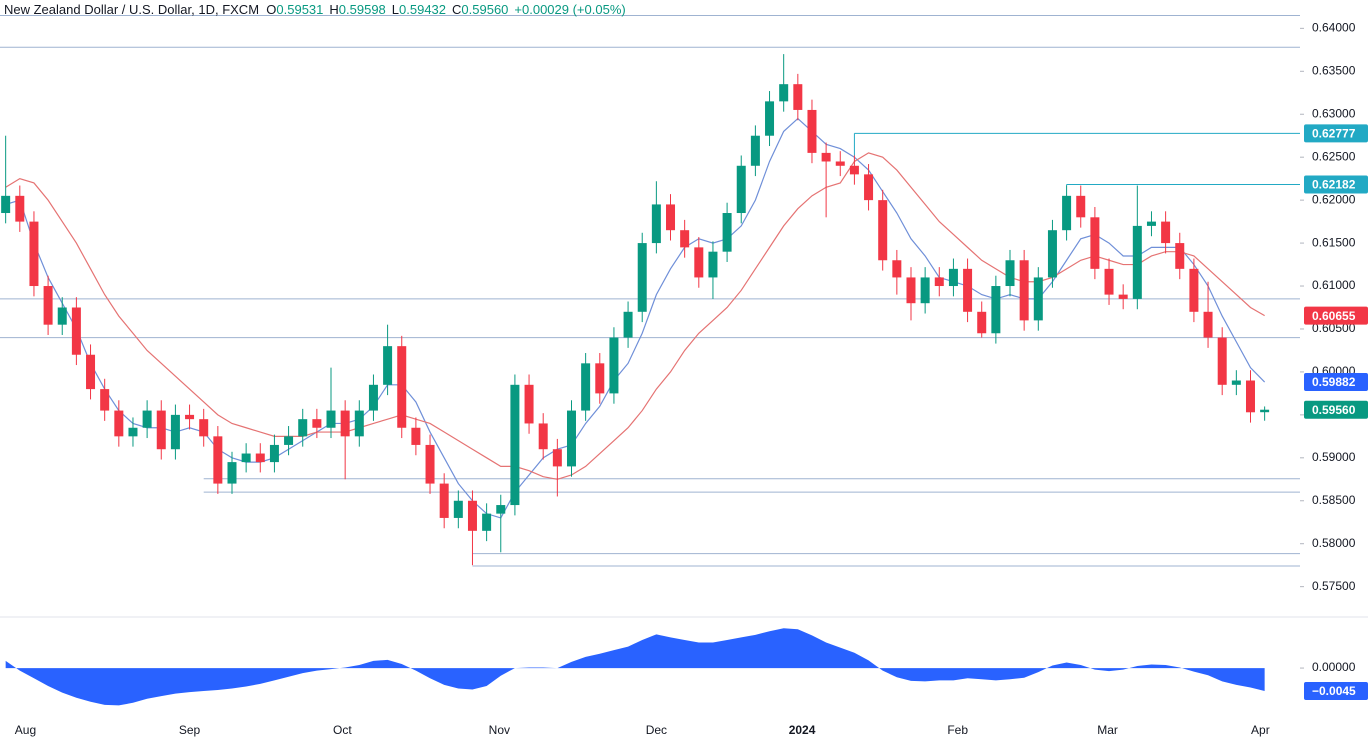 The image size is (1368, 739). What do you see at coordinates (1260, 730) in the screenshot?
I see `x-tick-label: Apr` at bounding box center [1260, 730].